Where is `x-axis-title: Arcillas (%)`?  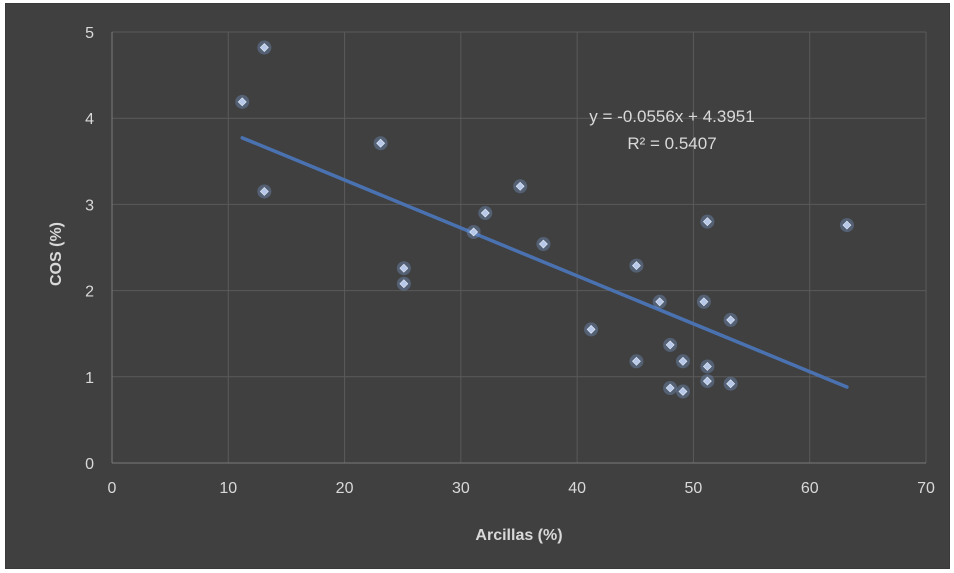
x-axis-title: Arcillas (%) is located at coordinates (518, 535).